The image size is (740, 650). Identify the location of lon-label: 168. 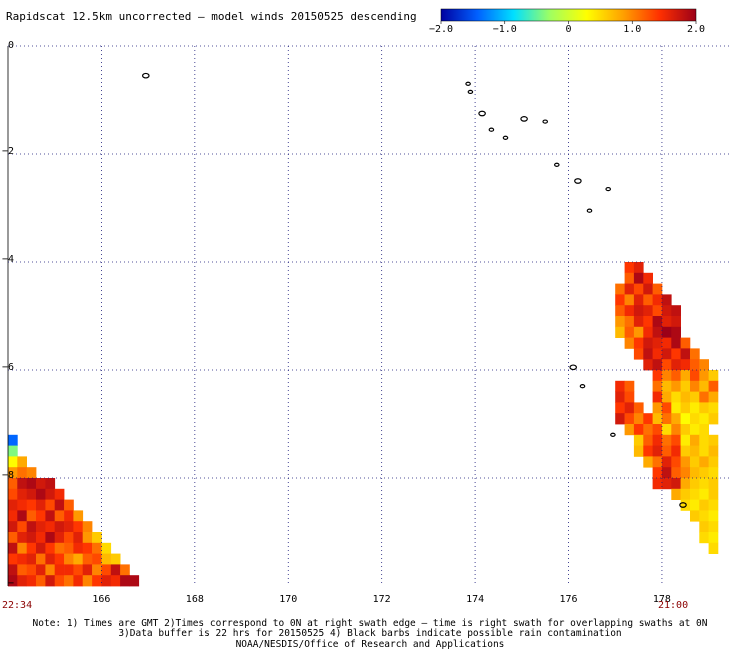
(195, 599).